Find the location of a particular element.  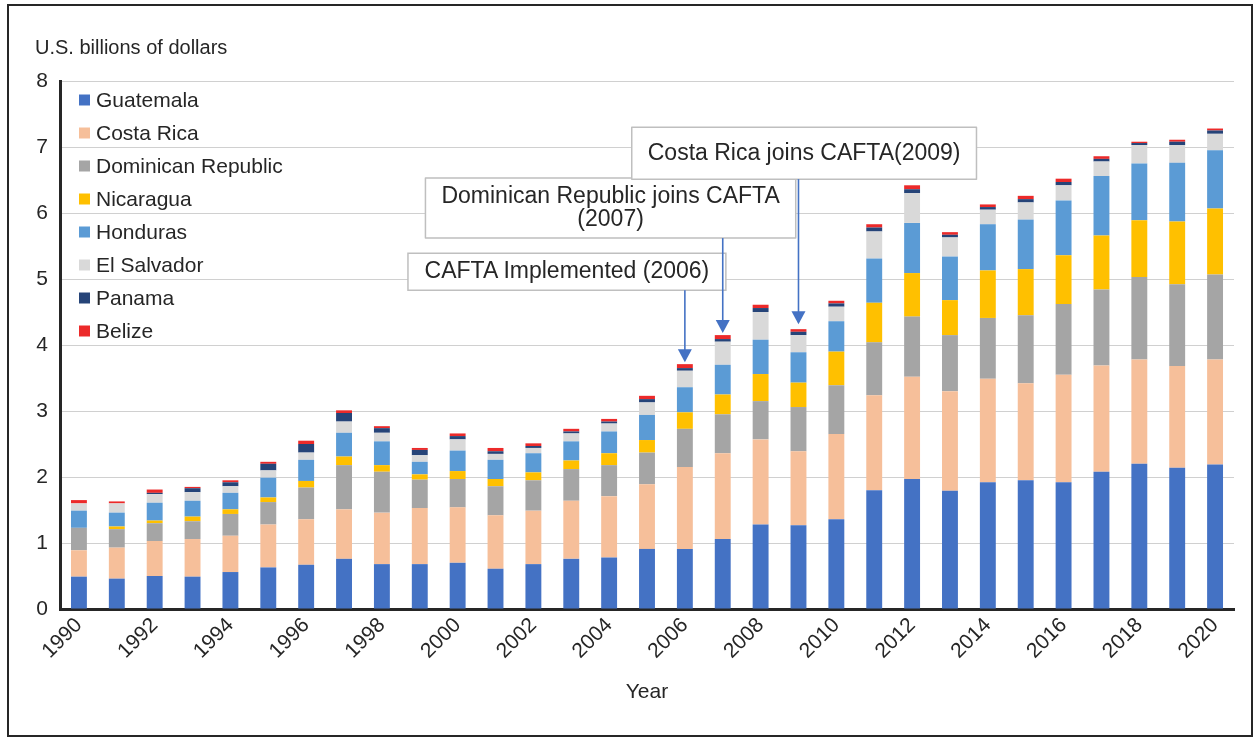

legend-label: Guatemala is located at coordinates (148, 99).